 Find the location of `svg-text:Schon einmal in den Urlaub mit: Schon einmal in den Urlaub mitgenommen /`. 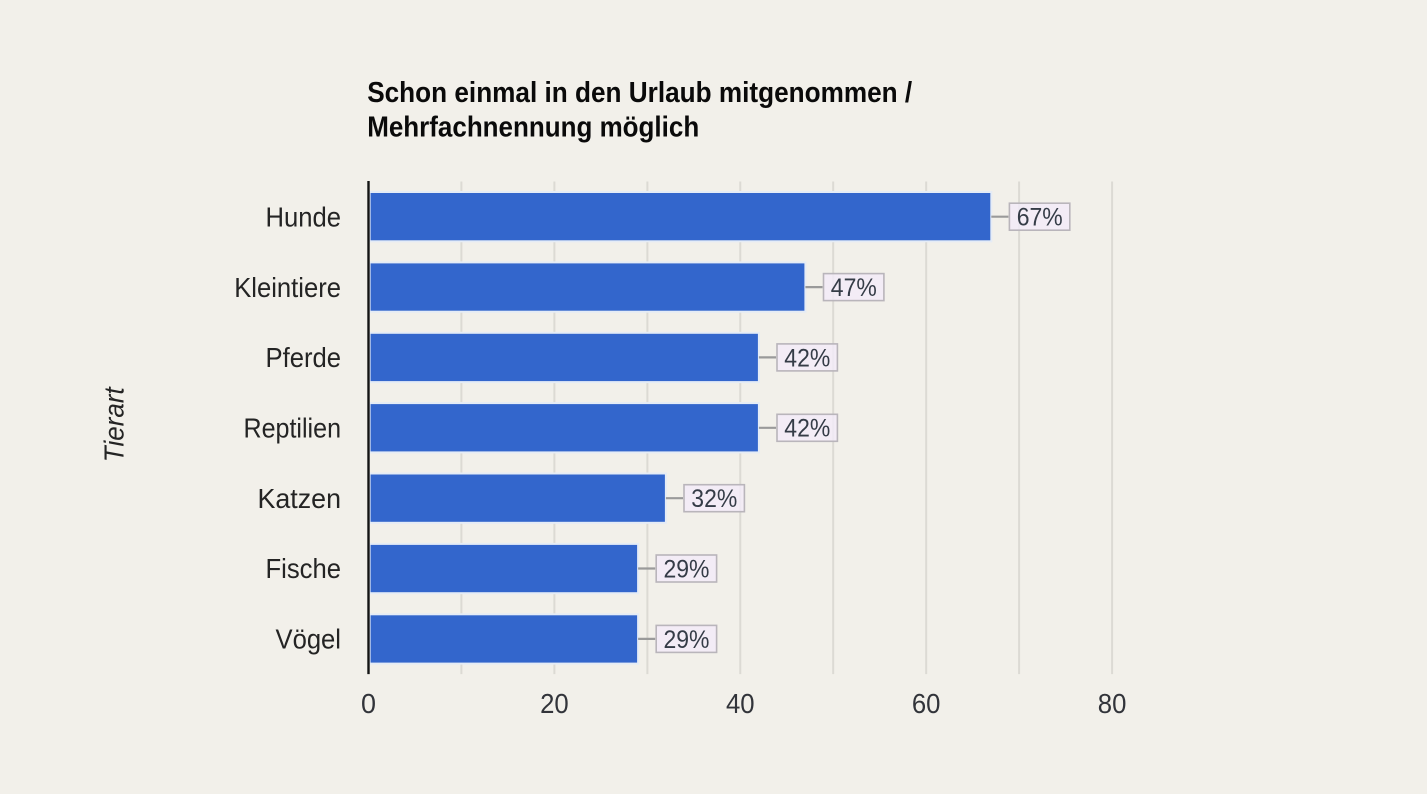

svg-text:Schon einmal in den Urlaub mit: Schon einmal in den Urlaub mitgenommen / is located at coordinates (639, 93).